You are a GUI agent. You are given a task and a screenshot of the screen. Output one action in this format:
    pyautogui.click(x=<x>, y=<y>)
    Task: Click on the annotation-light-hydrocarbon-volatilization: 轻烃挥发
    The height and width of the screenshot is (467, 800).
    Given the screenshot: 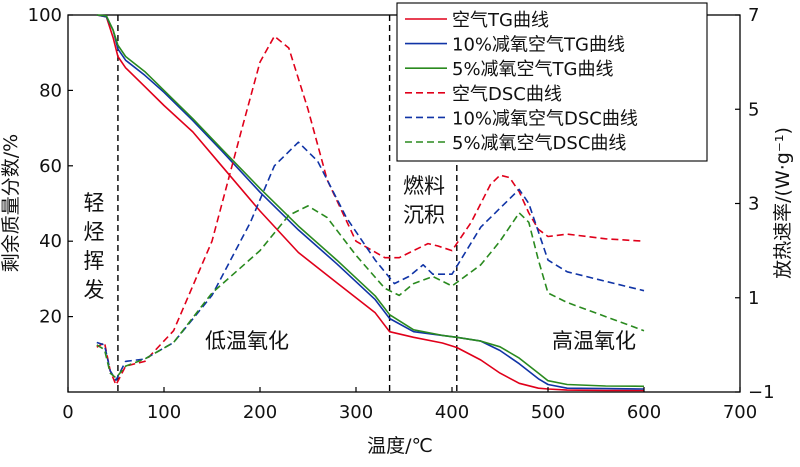 What is the action you would take?
    pyautogui.click(x=94, y=246)
    